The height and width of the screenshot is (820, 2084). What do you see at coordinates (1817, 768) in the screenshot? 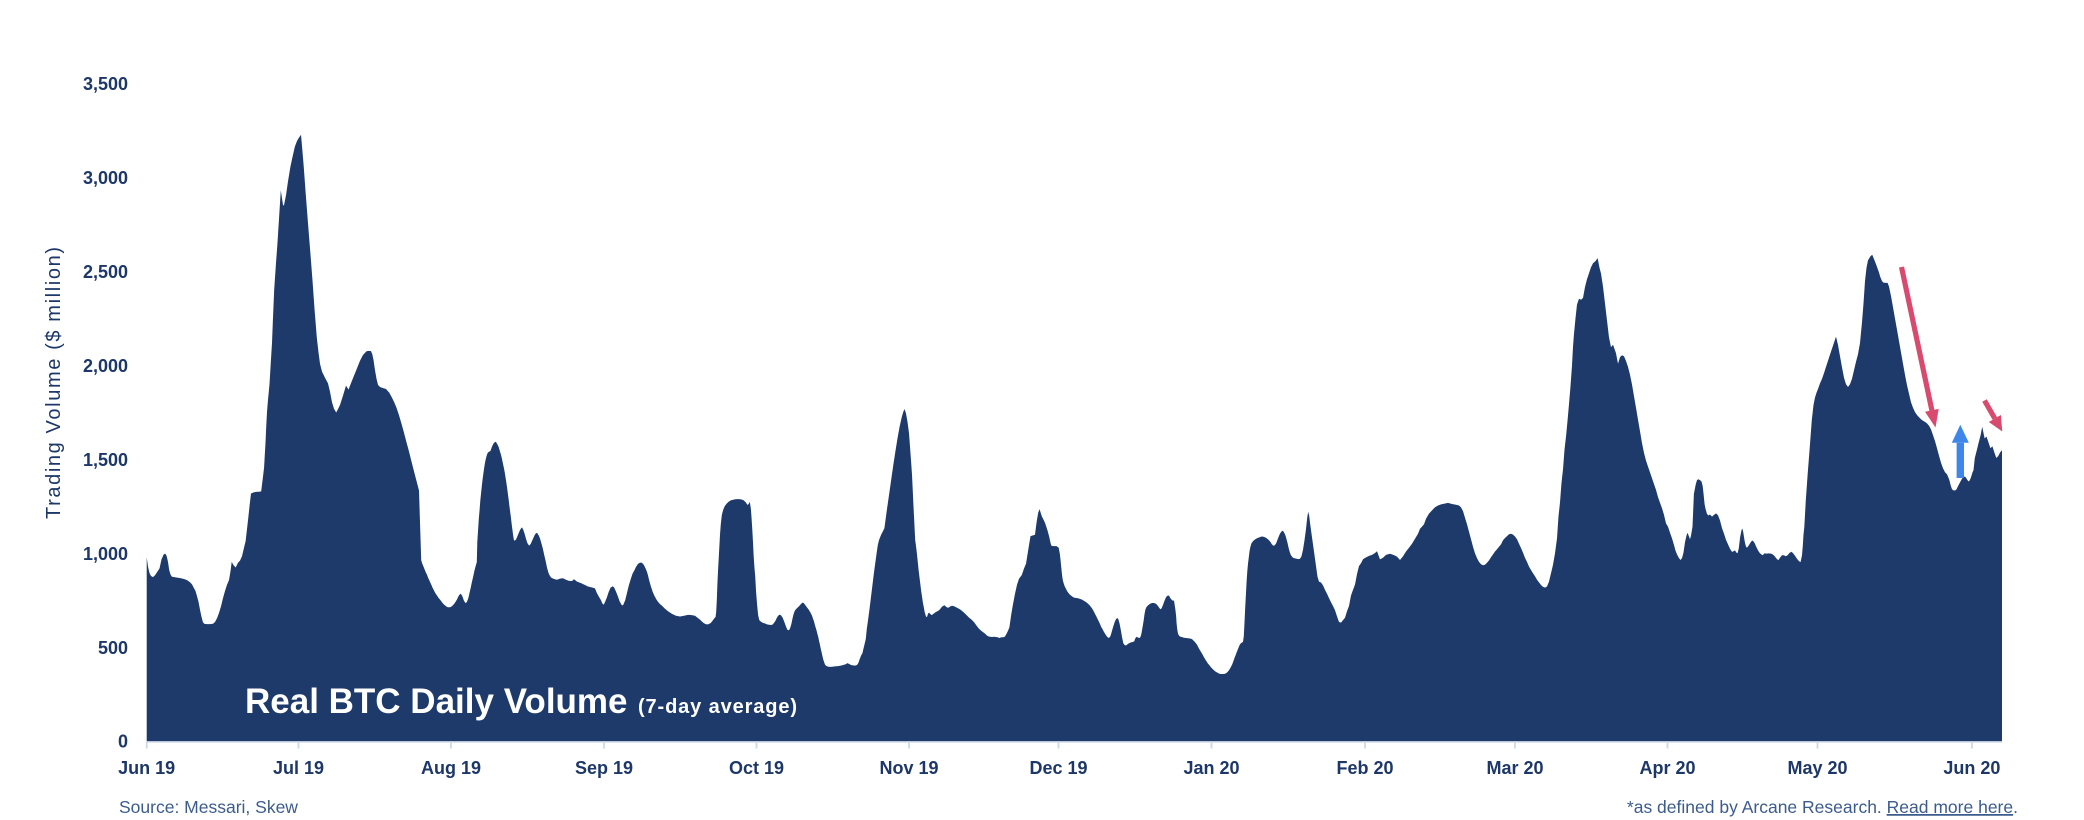
I see `svg-text: May 20` at bounding box center [1817, 768].